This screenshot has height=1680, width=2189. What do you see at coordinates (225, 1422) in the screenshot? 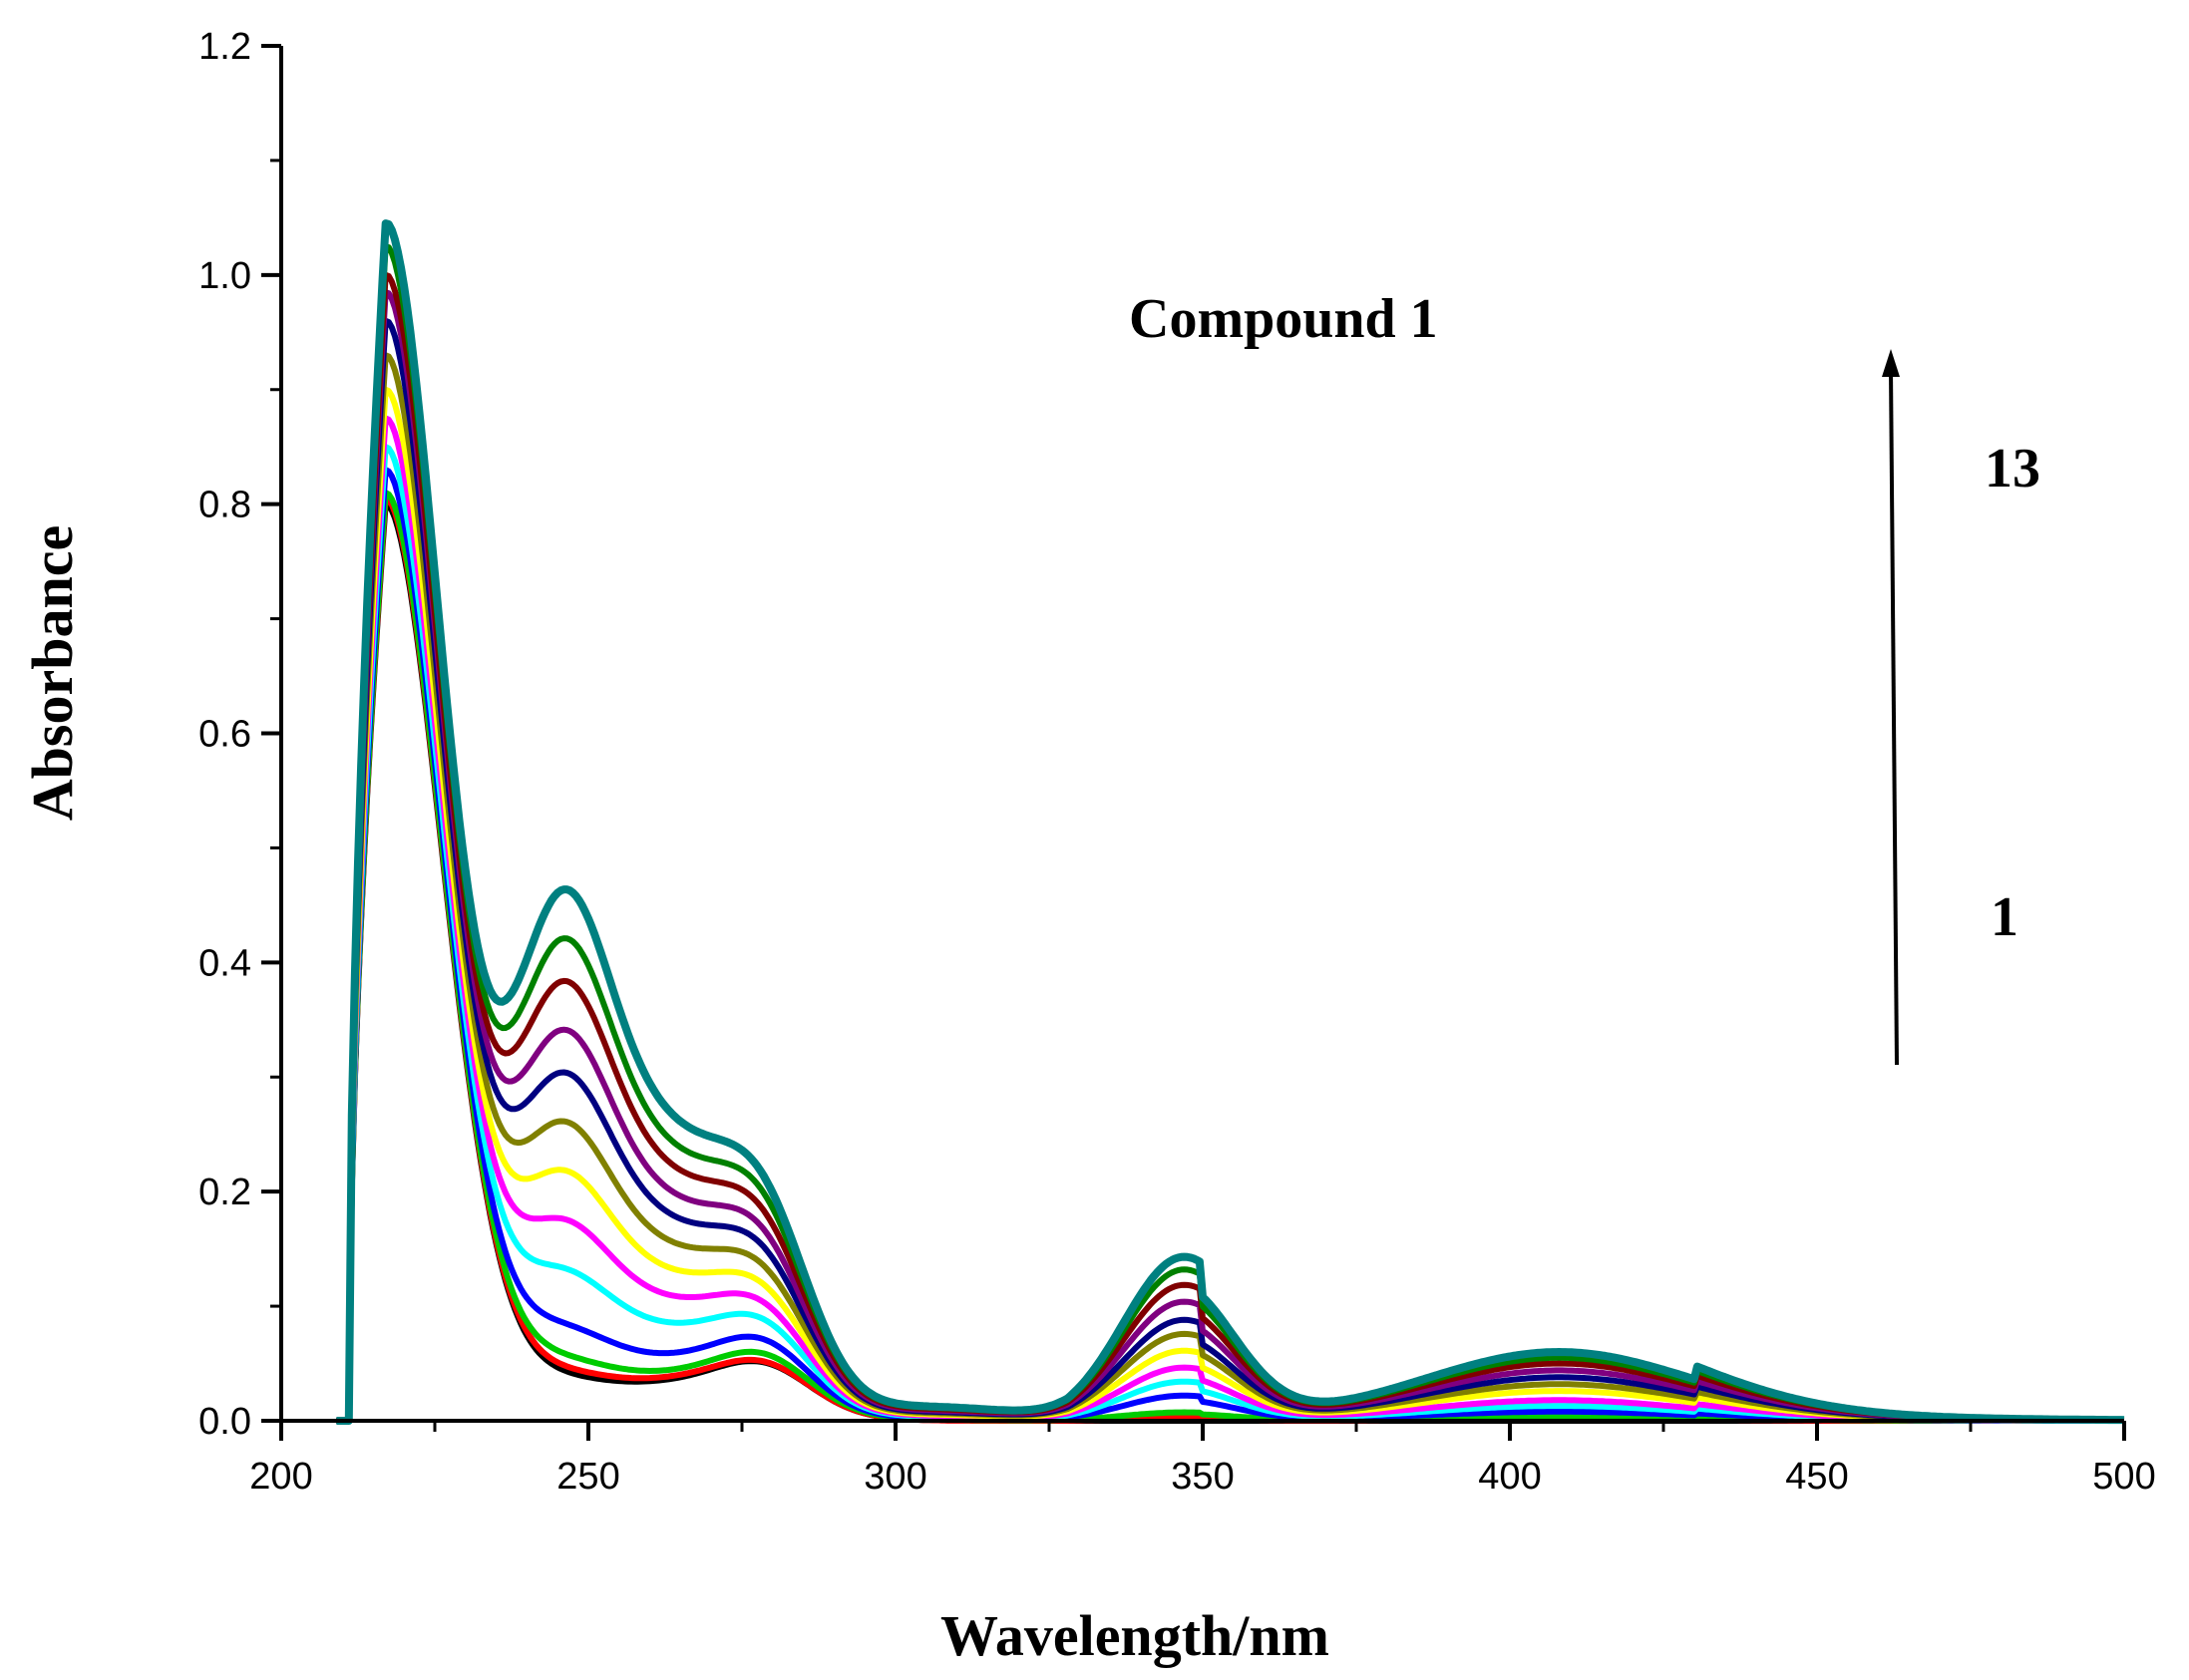
I see `y-tick-label: 0.0` at bounding box center [225, 1422].